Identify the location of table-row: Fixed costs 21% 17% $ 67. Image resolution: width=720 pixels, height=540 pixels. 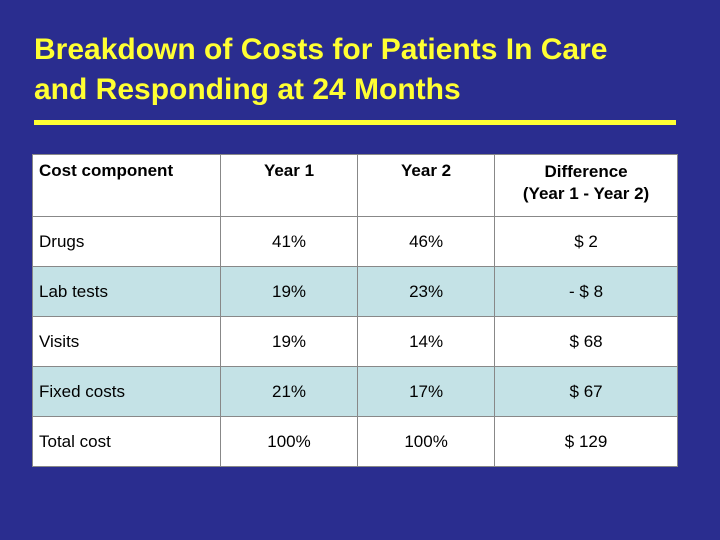
(355, 391).